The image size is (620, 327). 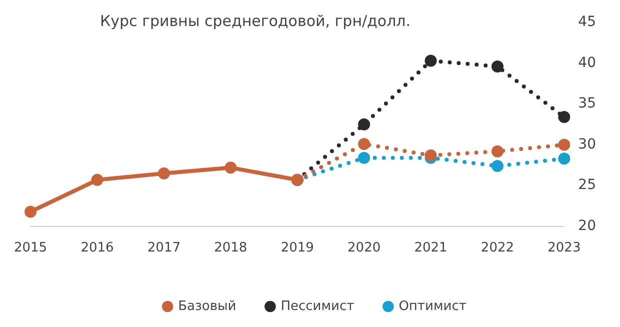 What do you see at coordinates (497, 248) in the screenshot?
I see `x-tick-label: 2022` at bounding box center [497, 248].